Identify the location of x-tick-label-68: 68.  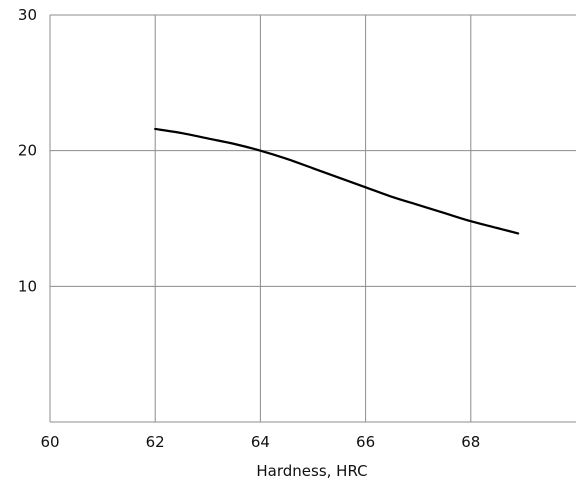
(470, 442).